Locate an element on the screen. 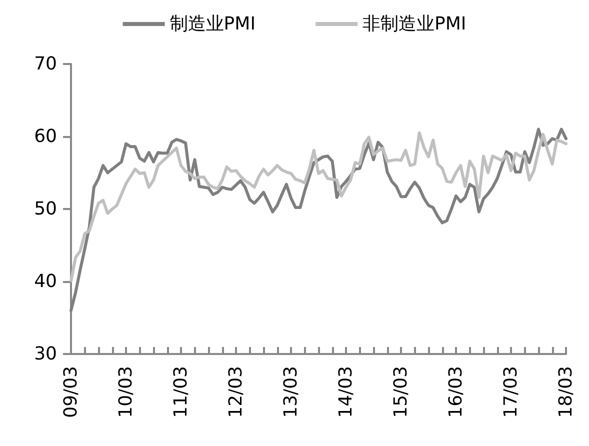 The height and width of the screenshot is (446, 589). x-tick-label: 09/03 is located at coordinates (71, 392).